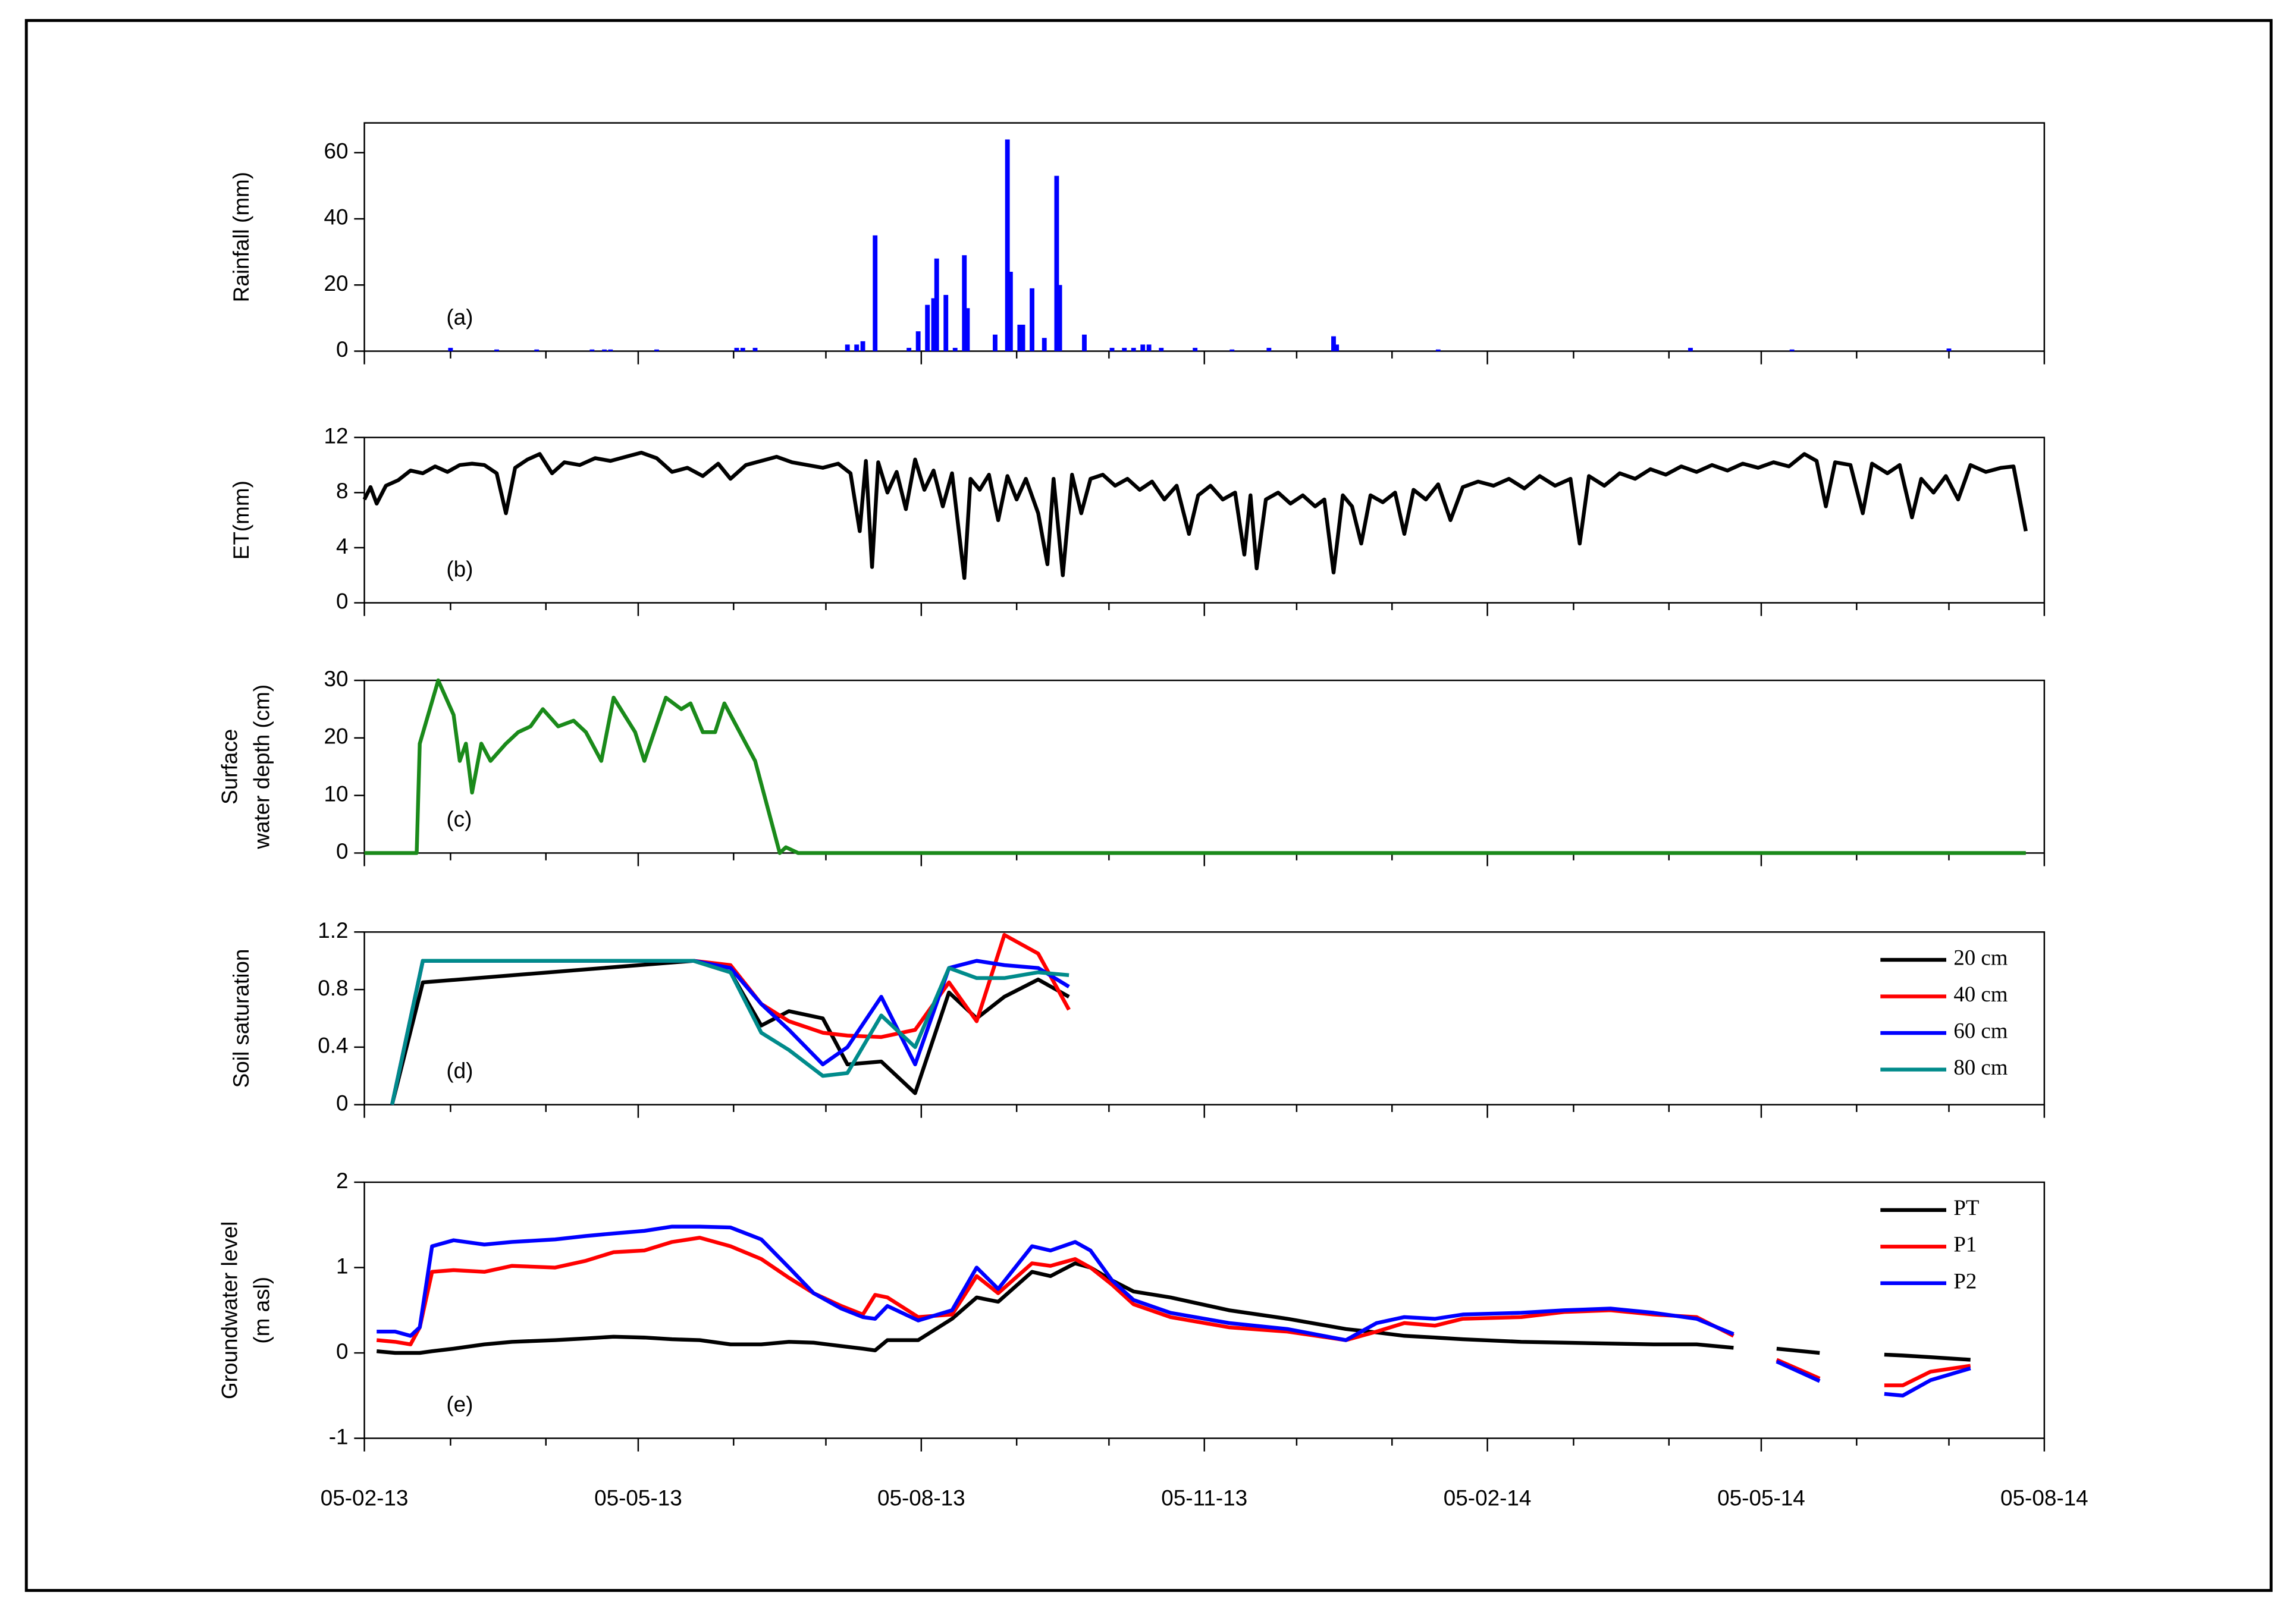 The height and width of the screenshot is (1608, 2296). What do you see at coordinates (333, 930) in the screenshot?
I see `y-tick-label: 1.2` at bounding box center [333, 930].